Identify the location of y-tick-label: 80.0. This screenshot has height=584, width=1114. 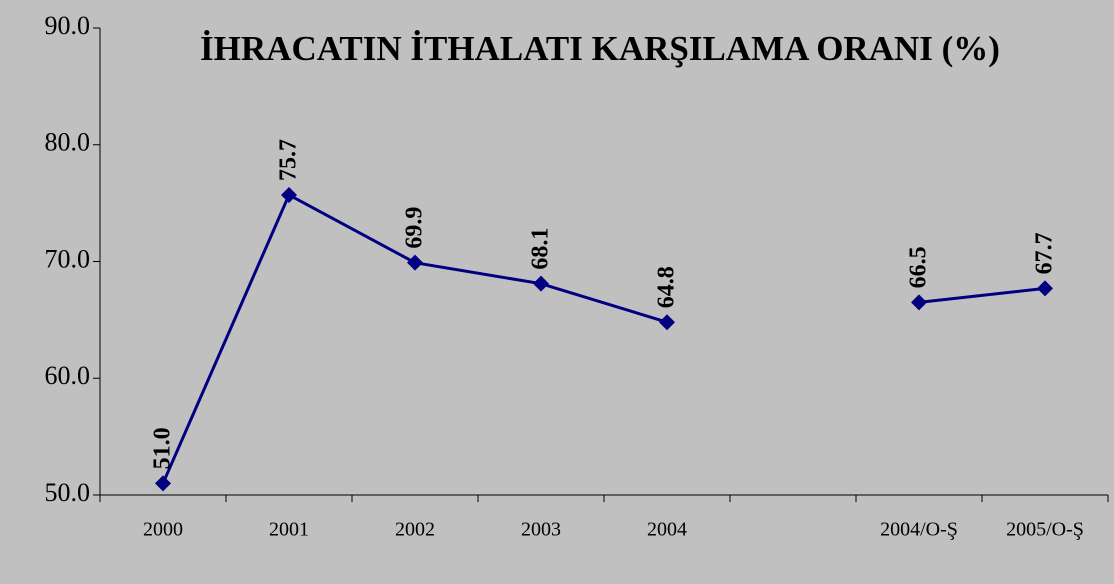
(68, 142).